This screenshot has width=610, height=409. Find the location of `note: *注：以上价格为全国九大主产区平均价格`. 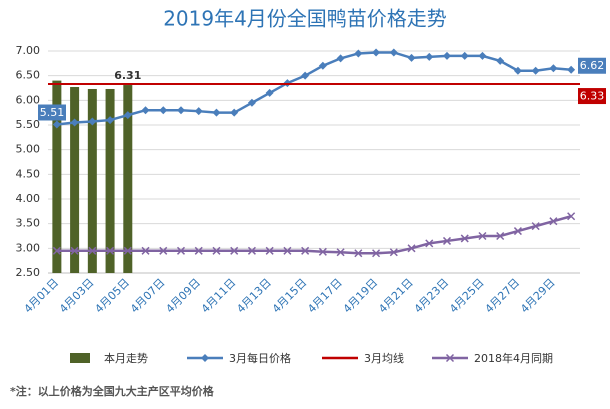

note: *注：以上价格为全国九大主产区平均价格 is located at coordinates (112, 391).